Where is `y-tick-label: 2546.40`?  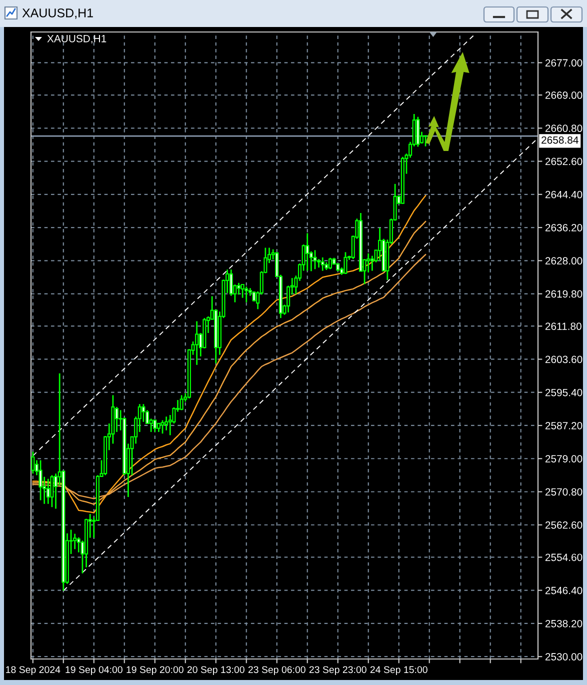
y-tick-label: 2546.40 is located at coordinates (563, 590).